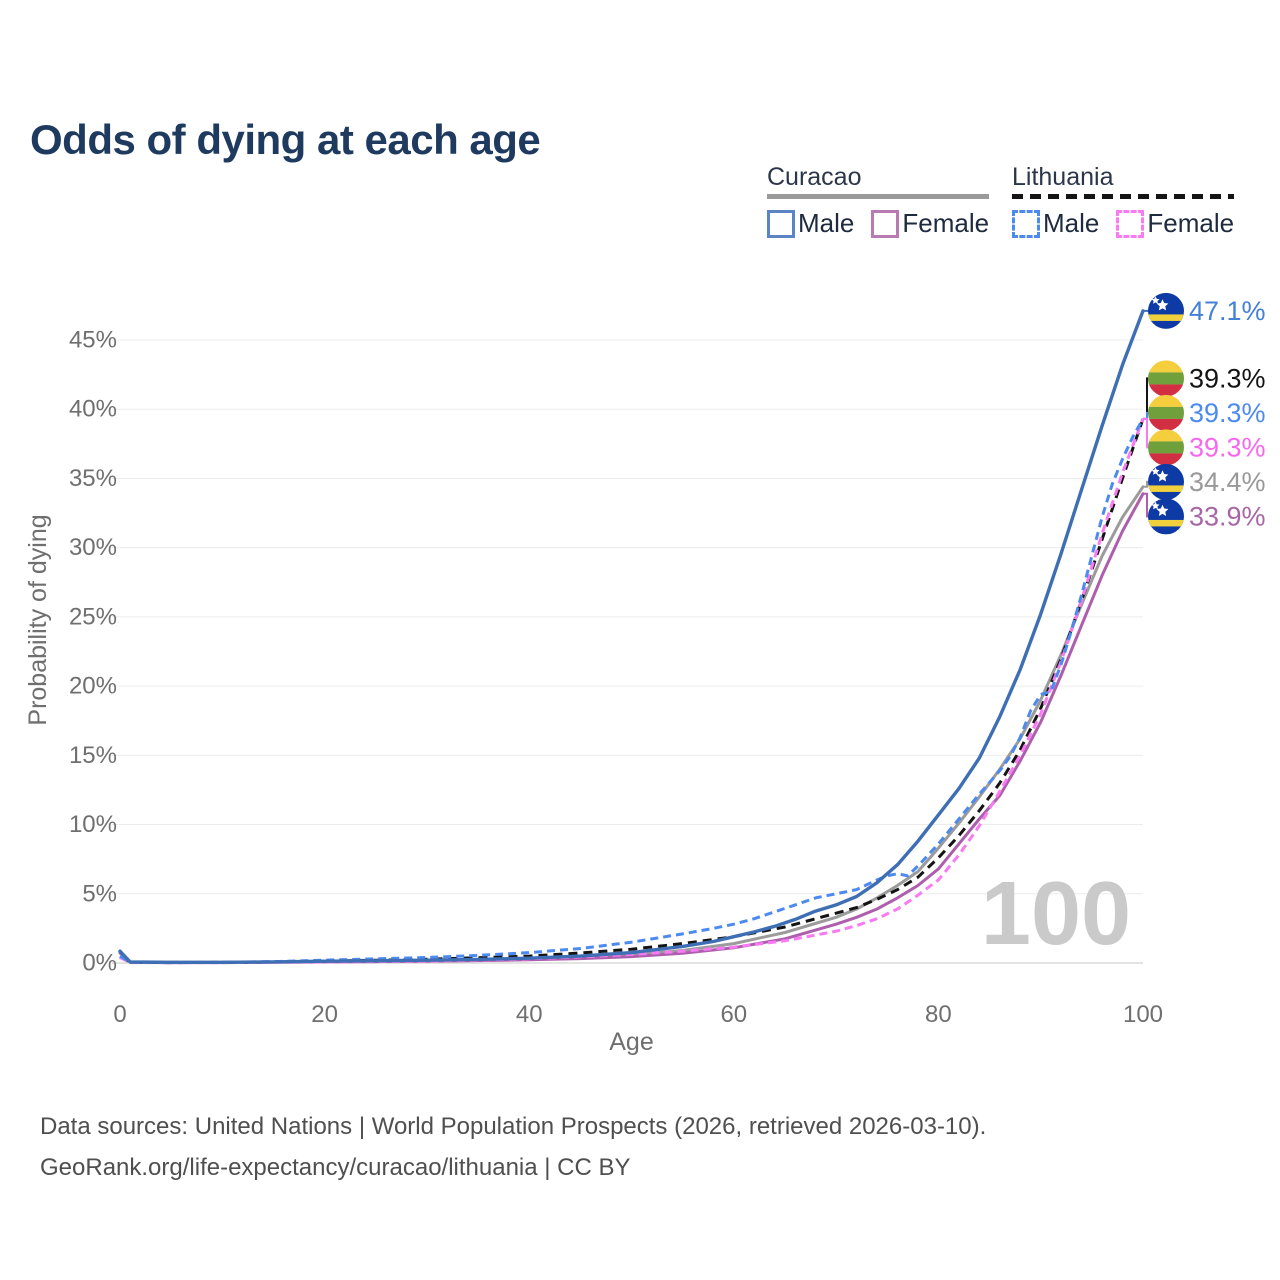 The width and height of the screenshot is (1280, 1280). I want to click on x-tick-label-0: 0, so click(119, 1014).